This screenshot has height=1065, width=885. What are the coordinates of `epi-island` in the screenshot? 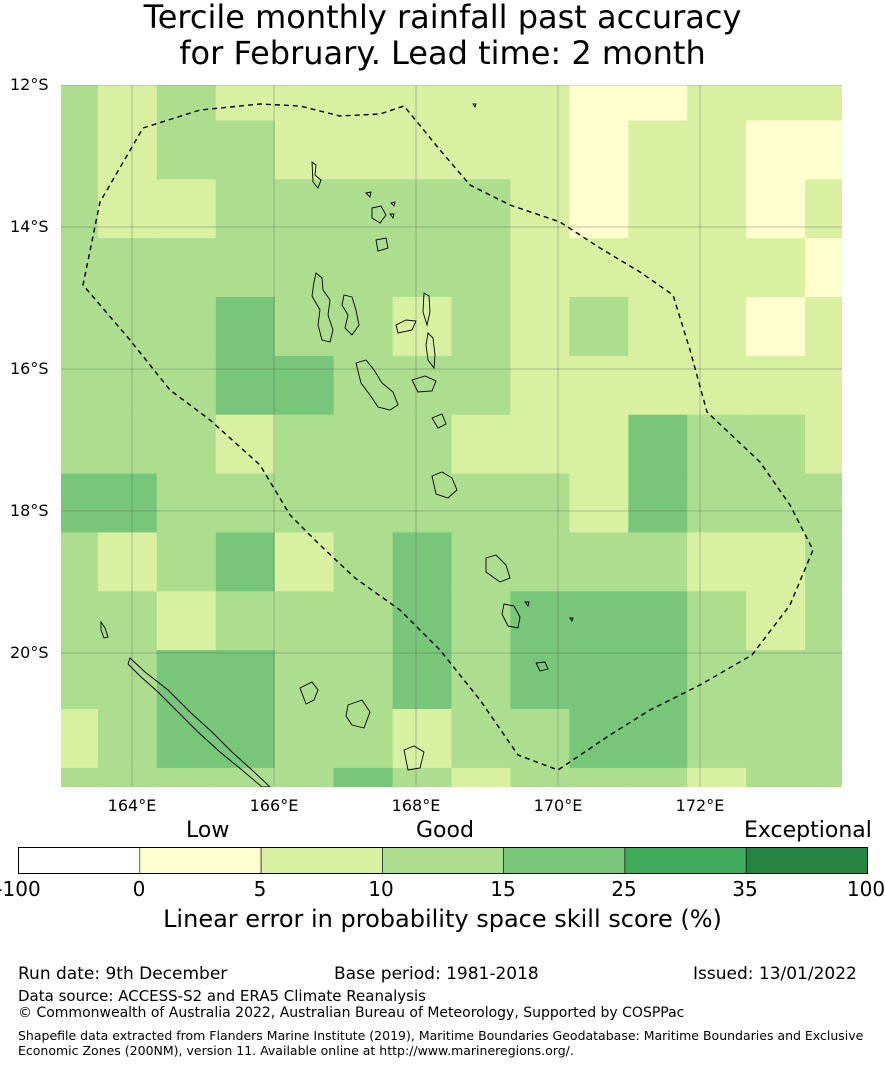 It's located at (439, 421).